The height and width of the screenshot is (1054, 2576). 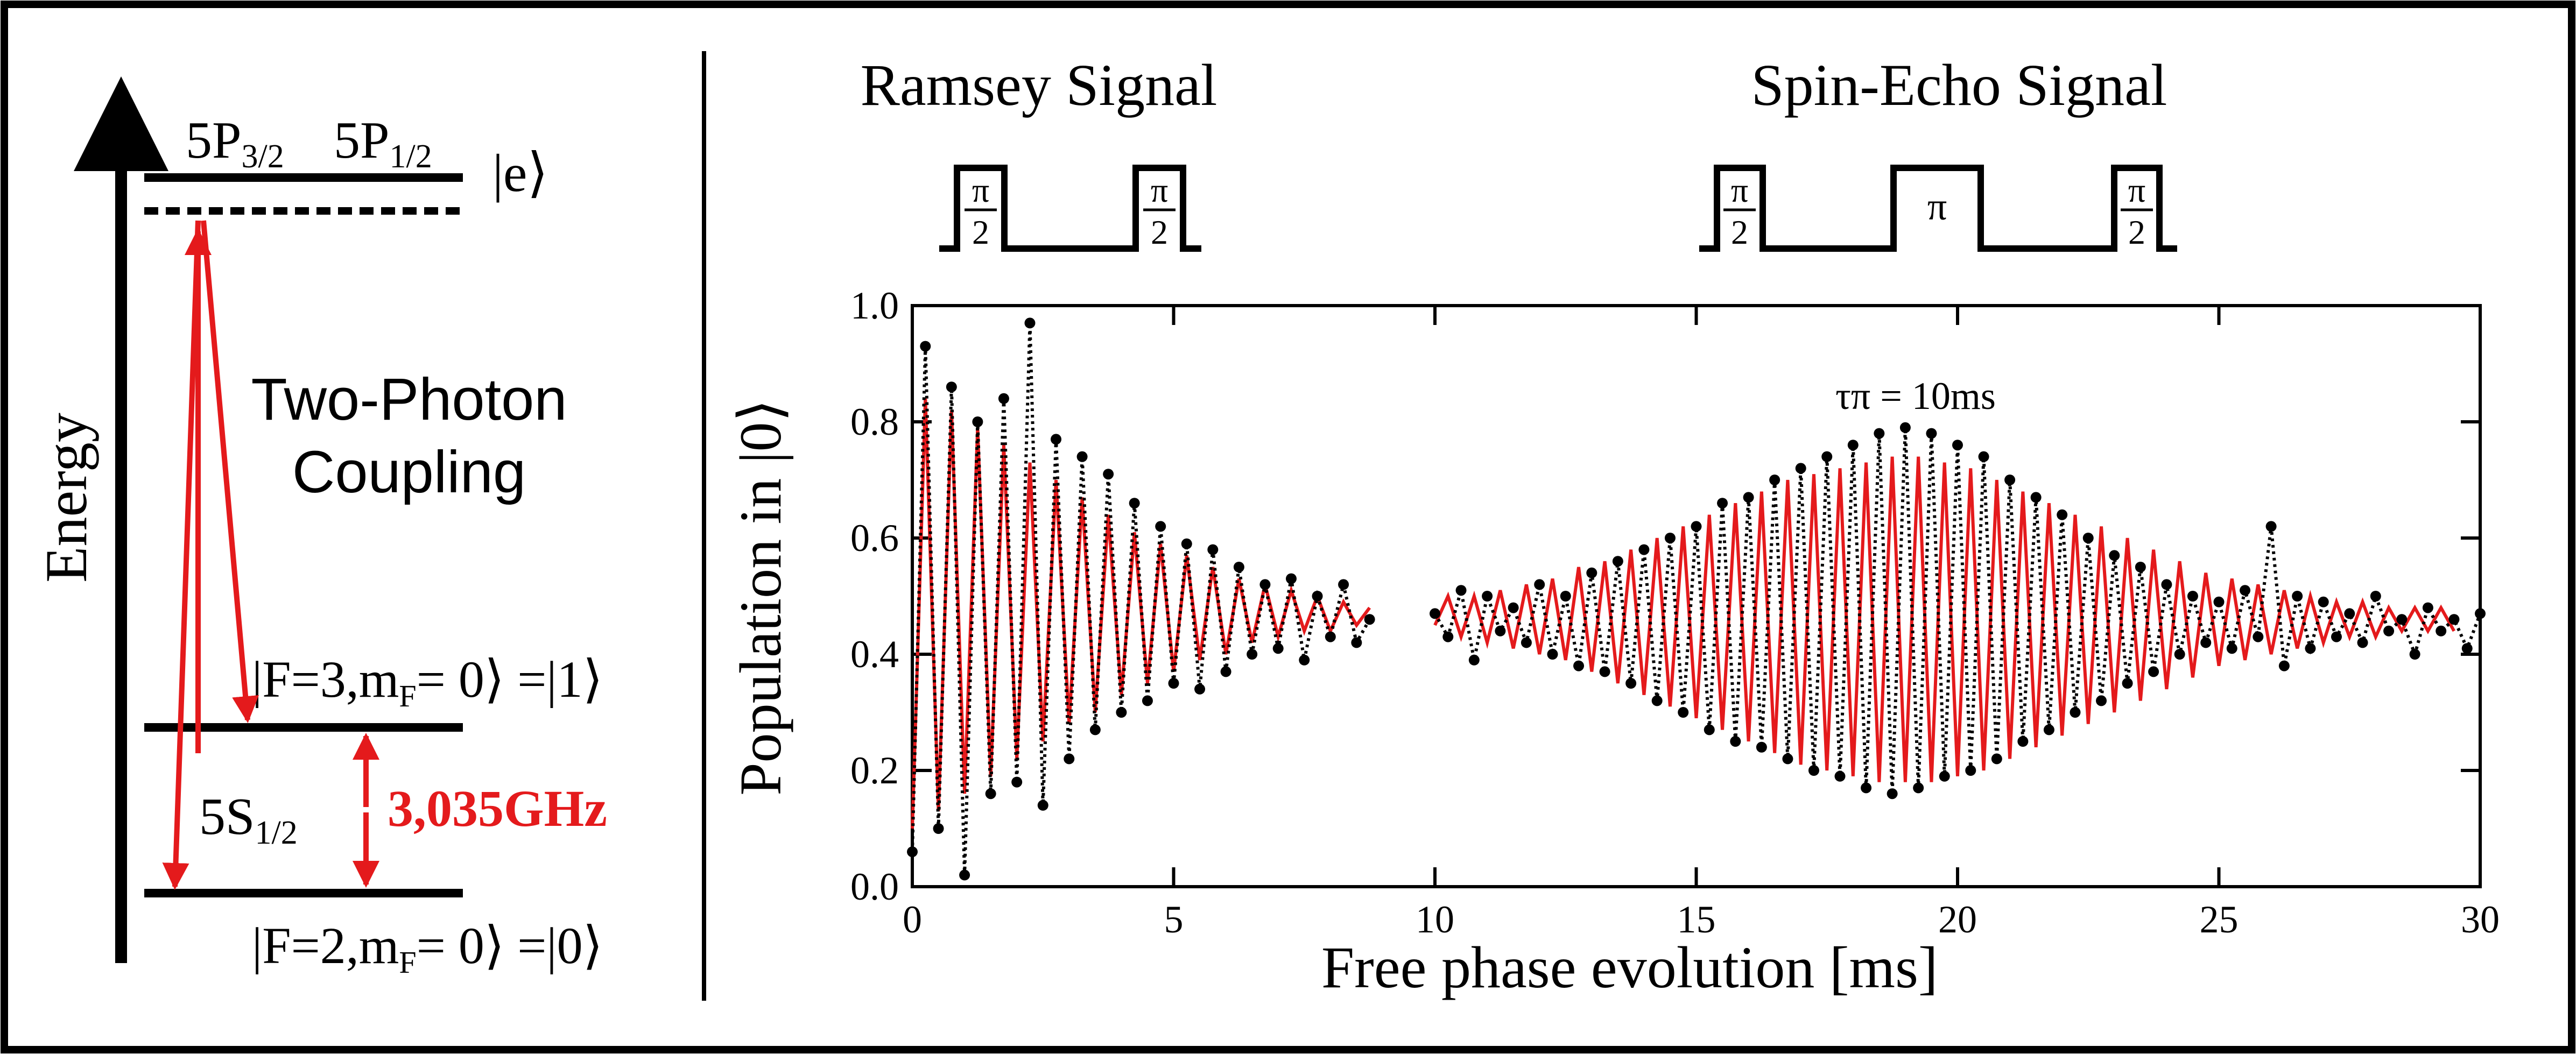 I want to click on x-tick-label-5: 25, so click(x=2220, y=919).